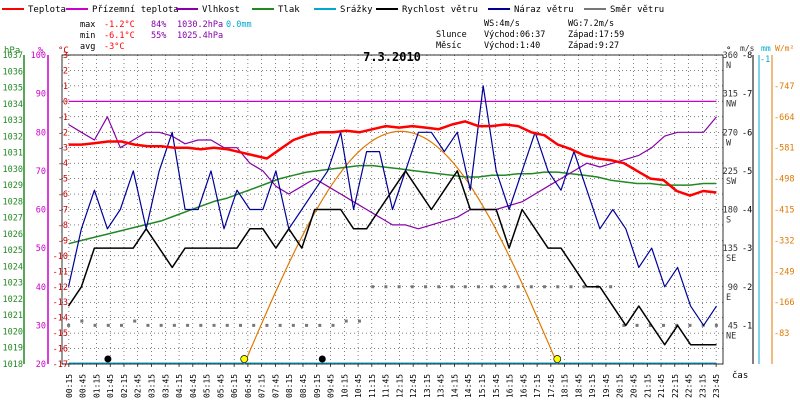  What do you see at coordinates (633, 386) in the screenshot?
I see `x-tick-label: 20:45` at bounding box center [633, 386].